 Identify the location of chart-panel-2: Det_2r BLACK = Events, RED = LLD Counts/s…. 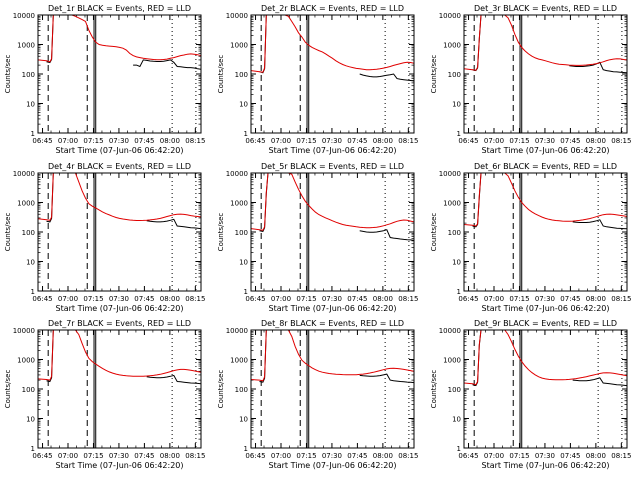
(317, 79).